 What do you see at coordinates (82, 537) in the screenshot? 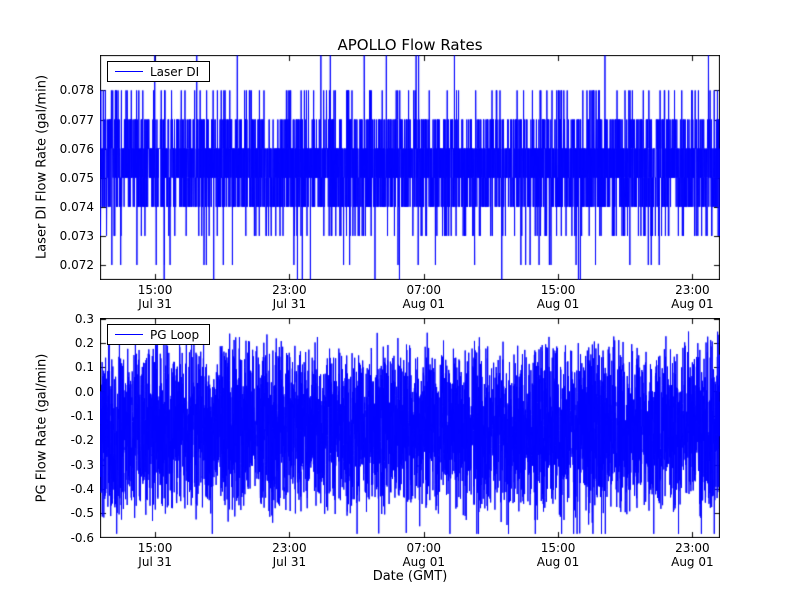
I see `y-tick-label: -0.6` at bounding box center [82, 537].